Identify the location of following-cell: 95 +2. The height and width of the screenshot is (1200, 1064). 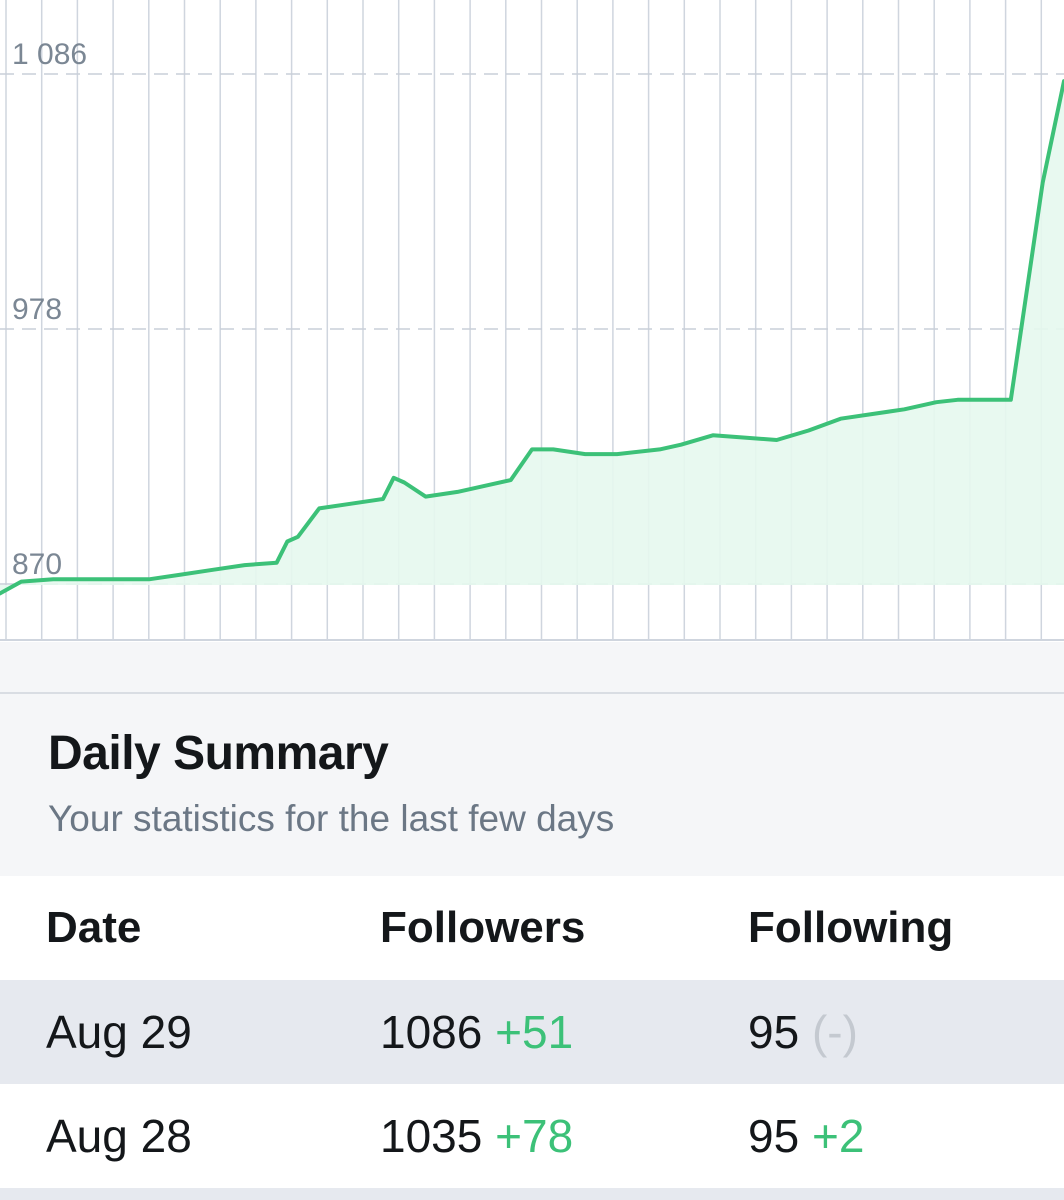
(806, 1136).